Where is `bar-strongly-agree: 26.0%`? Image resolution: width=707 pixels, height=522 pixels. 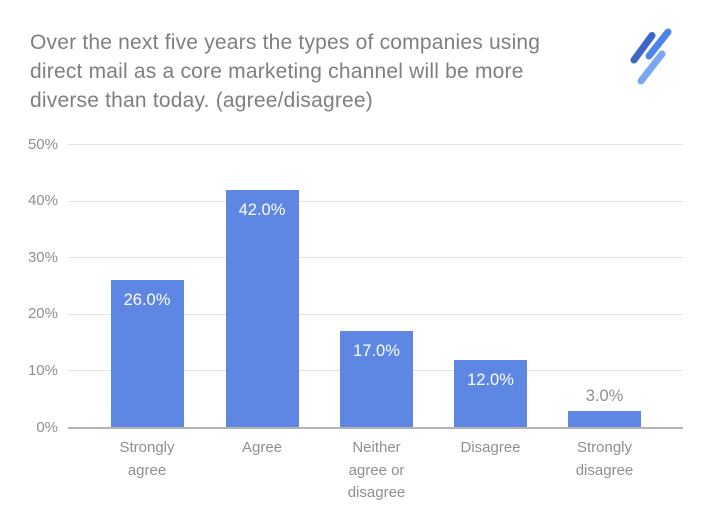 bar-strongly-agree: 26.0% is located at coordinates (147, 354).